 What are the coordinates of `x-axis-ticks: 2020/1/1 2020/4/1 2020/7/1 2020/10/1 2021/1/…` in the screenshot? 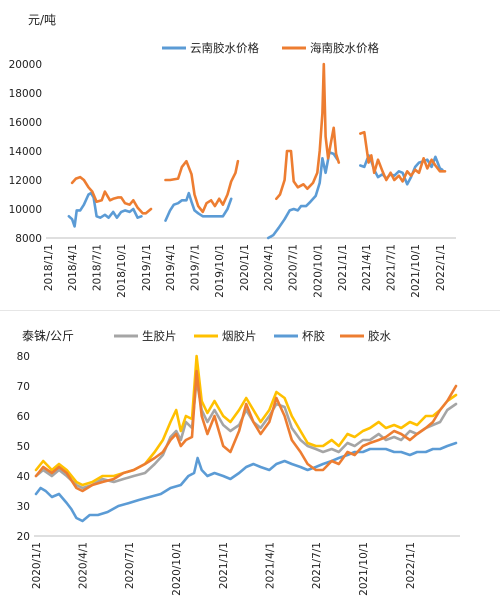 It's located at (224, 569).